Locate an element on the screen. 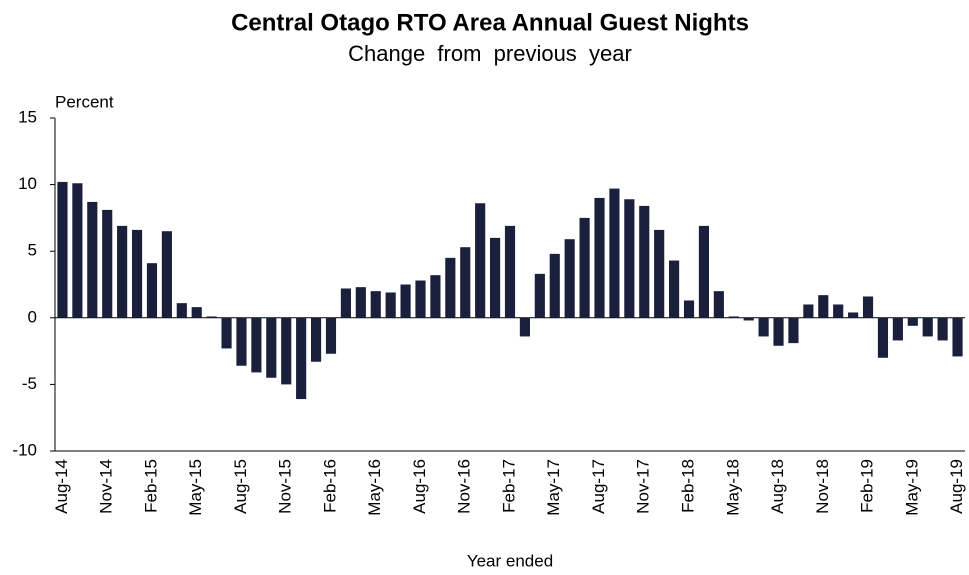 Image resolution: width=969 pixels, height=575 pixels. x-tick-label: May-15 is located at coordinates (195, 487).